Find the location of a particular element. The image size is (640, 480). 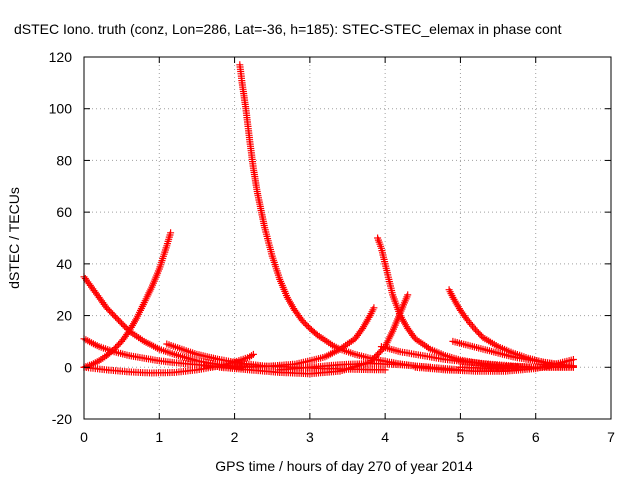

x-axis-label: GPS time / hours of day 270 of year 2014 is located at coordinates (344, 466).